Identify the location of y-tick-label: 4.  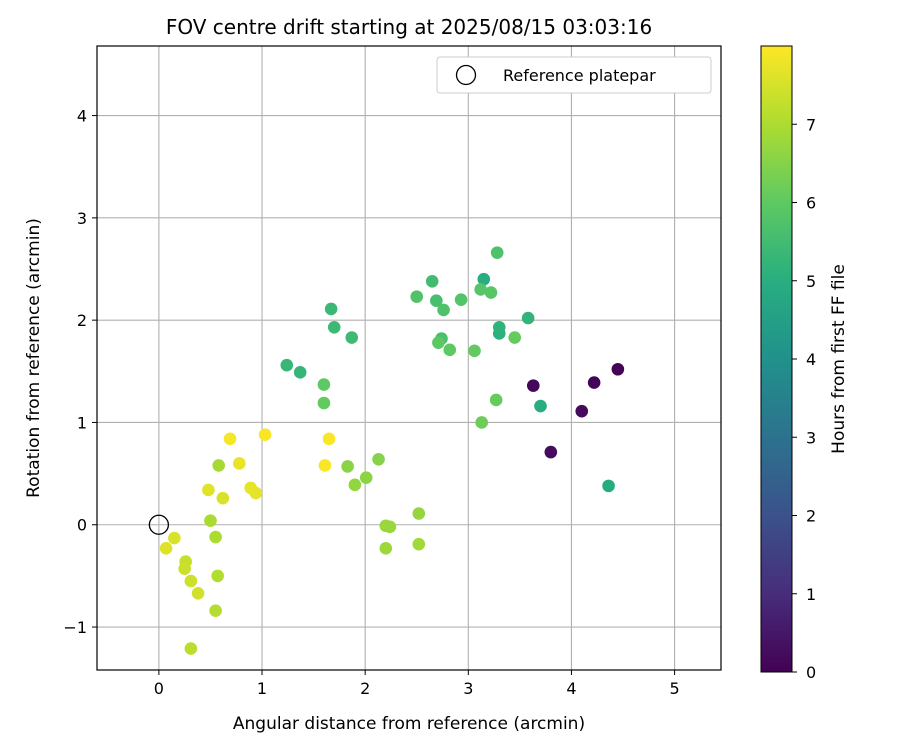
(82, 116).